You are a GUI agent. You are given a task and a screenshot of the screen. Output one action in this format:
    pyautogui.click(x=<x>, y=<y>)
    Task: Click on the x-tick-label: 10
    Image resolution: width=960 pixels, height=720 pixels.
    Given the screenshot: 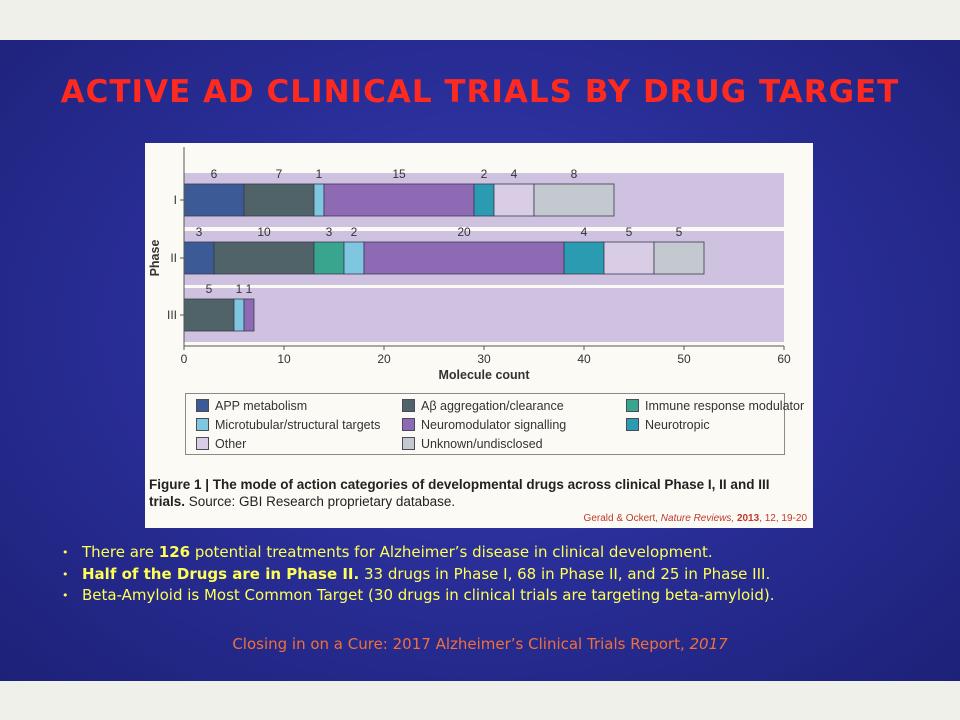 What is the action you would take?
    pyautogui.click(x=284, y=359)
    